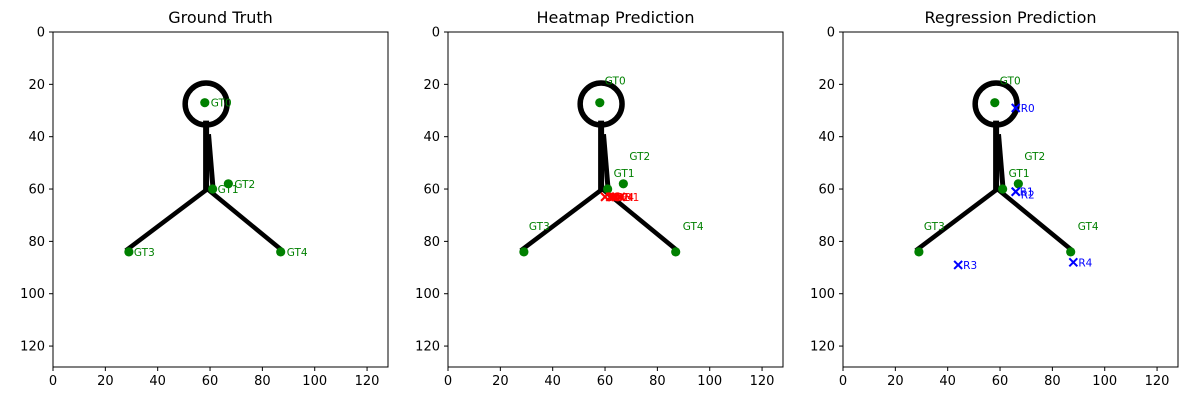 This screenshot has height=400, width=1200. What do you see at coordinates (1028, 109) in the screenshot?
I see `point-label-r0: R0` at bounding box center [1028, 109].